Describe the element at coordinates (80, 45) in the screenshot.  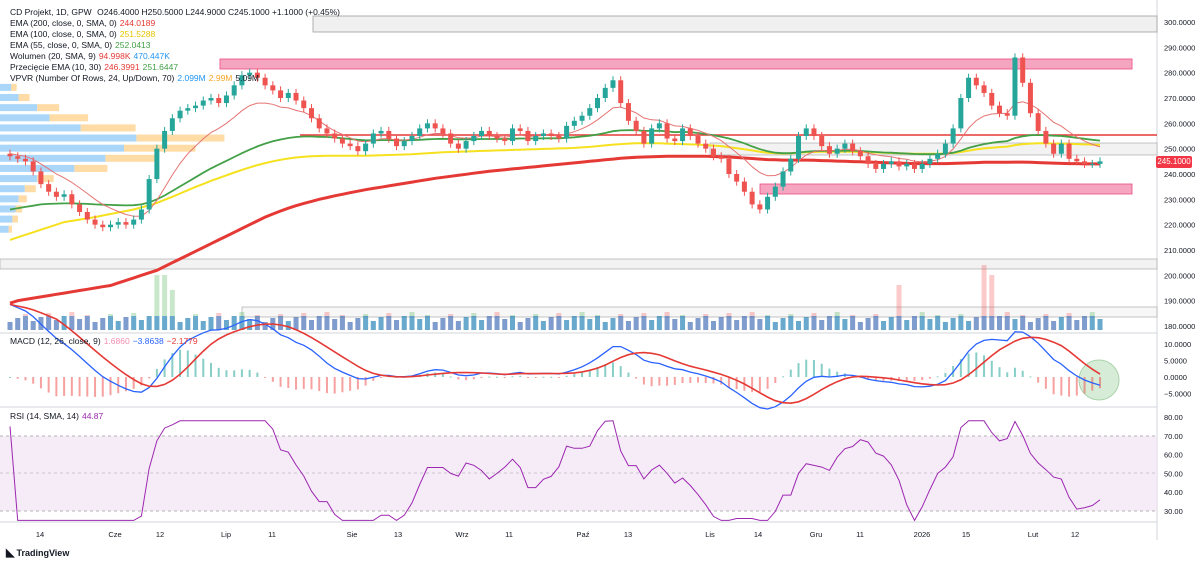
I see `indicator-ema55: EMA (55, close, 0, SMA, 0) 252.0413` at that location.